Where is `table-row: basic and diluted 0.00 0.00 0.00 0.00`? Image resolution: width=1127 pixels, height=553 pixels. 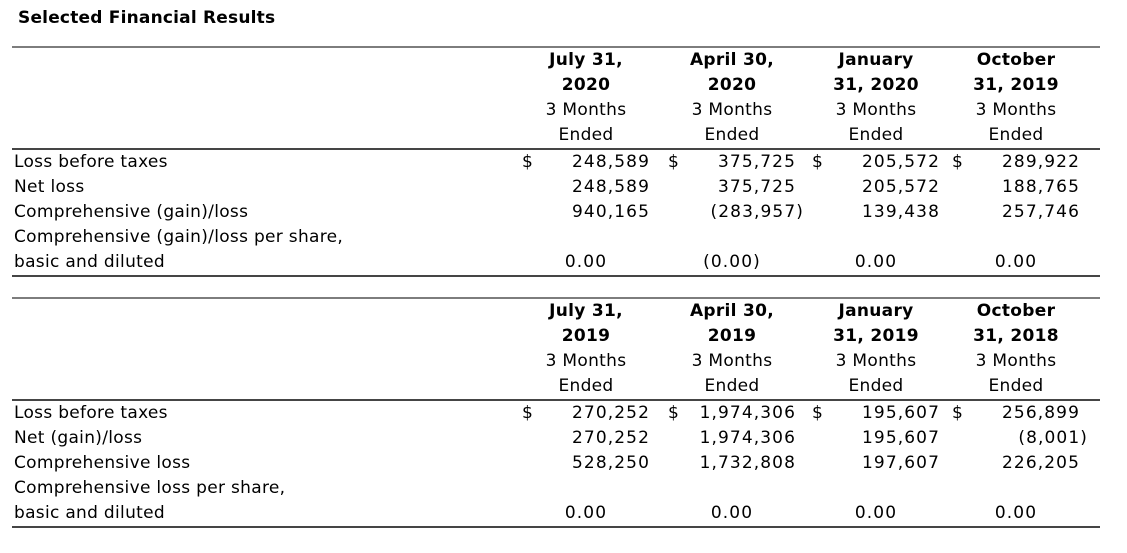 table-row: basic and diluted 0.00 0.00 0.00 0.00 is located at coordinates (556, 514).